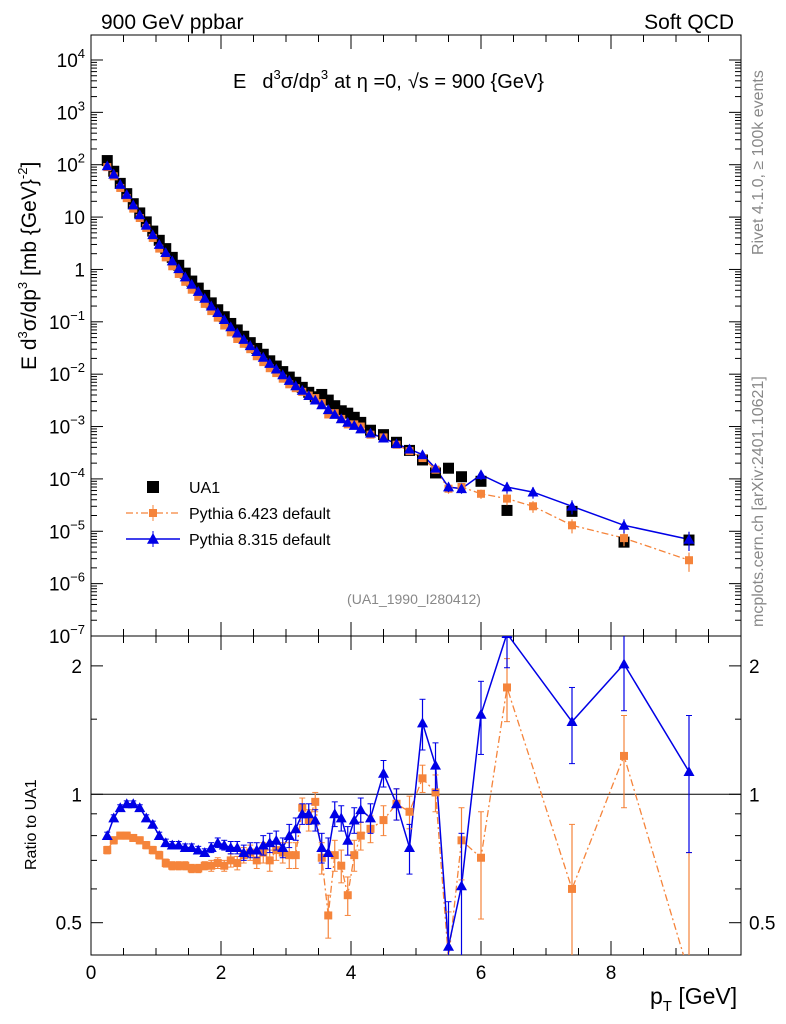 This screenshot has width=786, height=1024. Describe the element at coordinates (71, 164) in the screenshot. I see `y-tick-label: 10²` at that location.